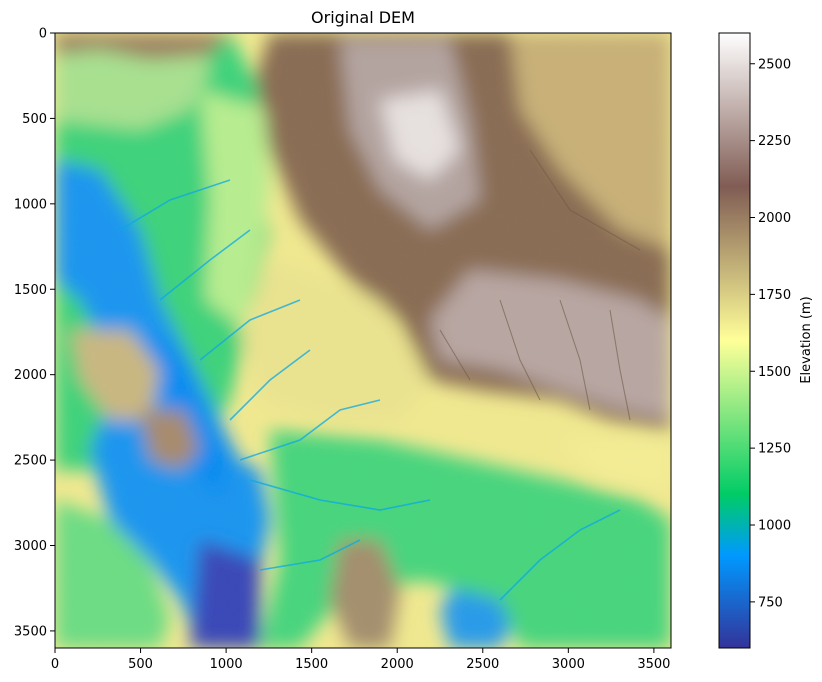 This screenshot has width=822, height=682. I want to click on colorbar-tick-label: 750, so click(770, 602).